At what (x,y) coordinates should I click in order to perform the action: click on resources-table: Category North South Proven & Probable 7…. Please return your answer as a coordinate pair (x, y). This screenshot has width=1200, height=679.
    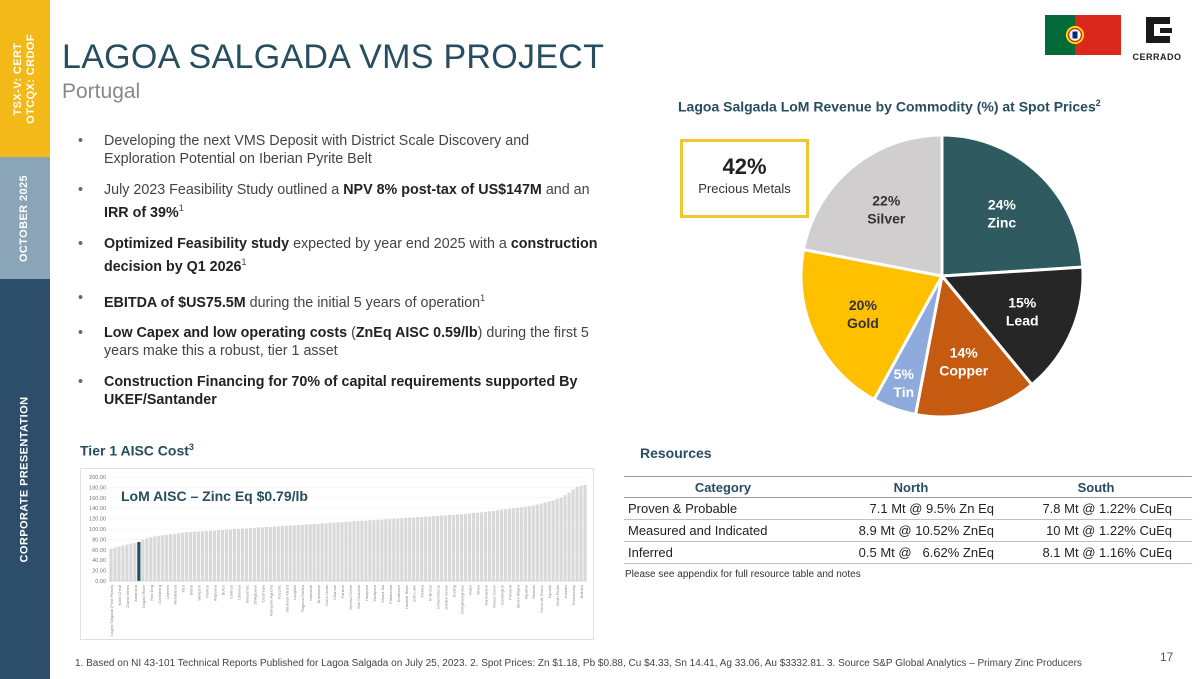
    Looking at the image, I should click on (908, 520).